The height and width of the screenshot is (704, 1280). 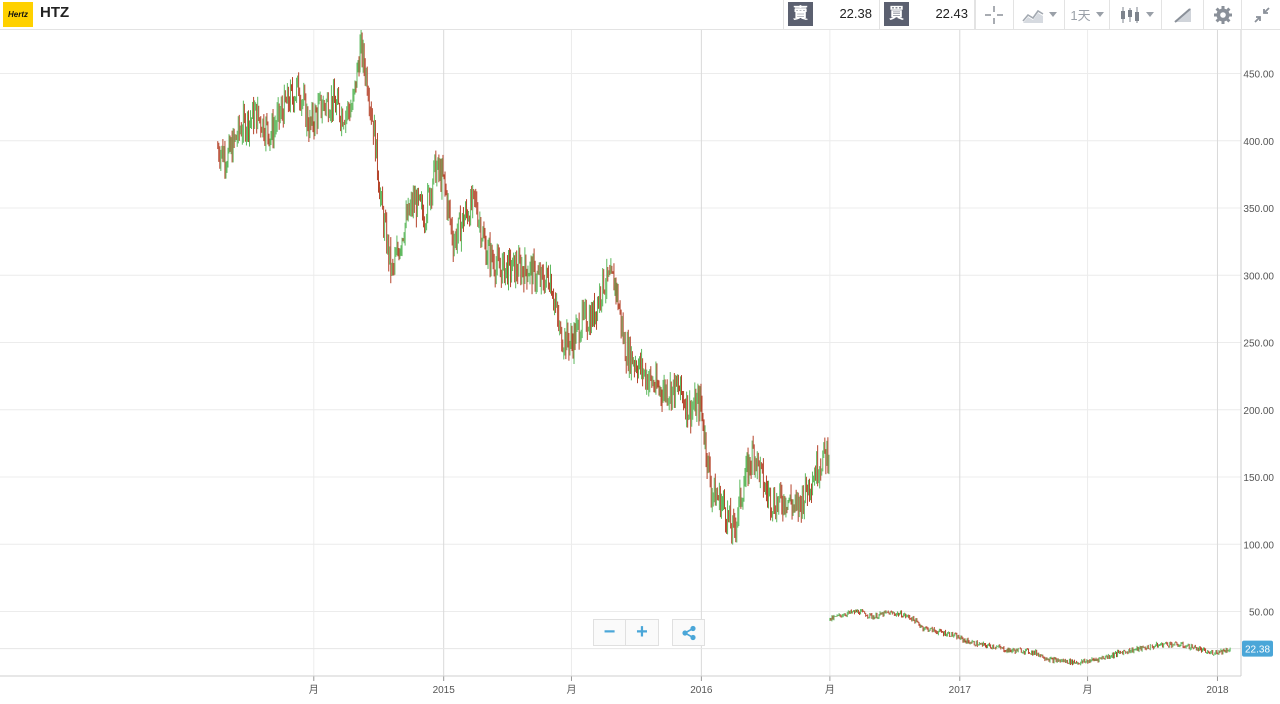 What do you see at coordinates (1258, 545) in the screenshot?
I see `y-tick-label: 100.00` at bounding box center [1258, 545].